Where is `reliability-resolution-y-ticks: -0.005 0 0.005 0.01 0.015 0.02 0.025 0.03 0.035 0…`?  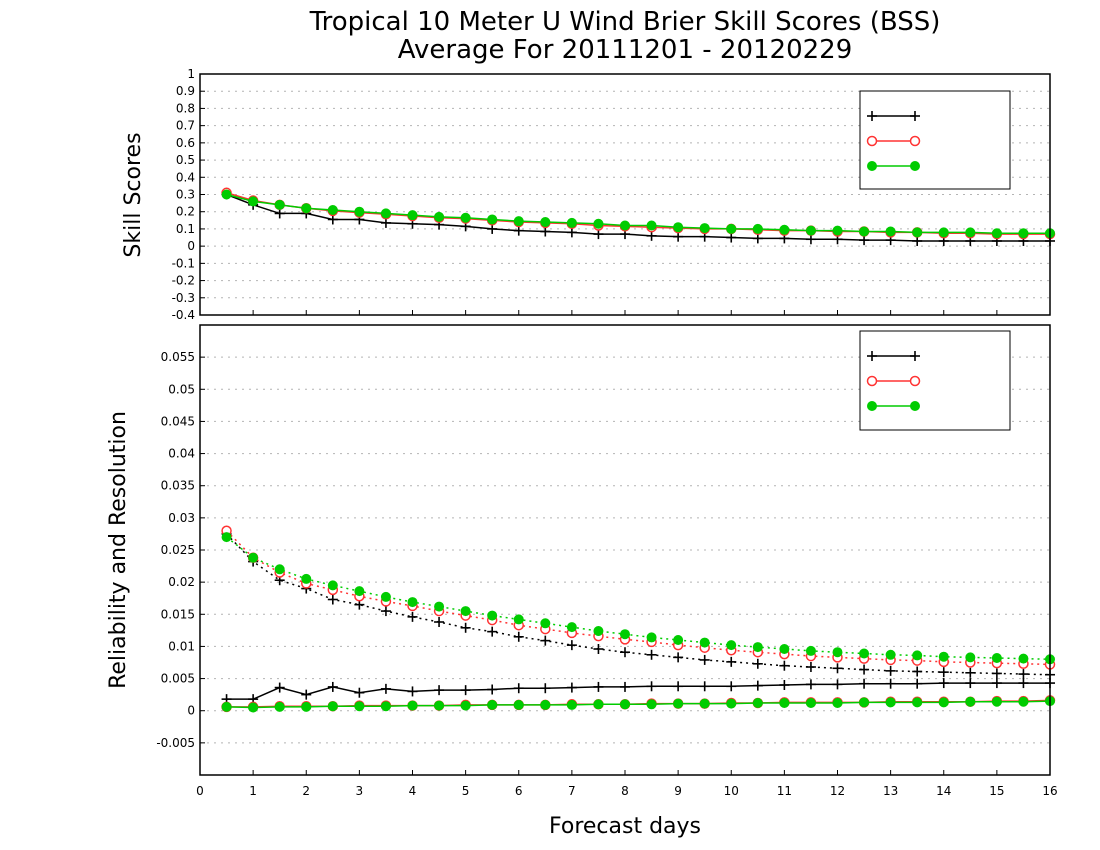
reliability-resolution-y-ticks: -0.005 0 0.005 0.01 0.015 0.02 0.025 0.03 0.035 0… is located at coordinates (180, 550).